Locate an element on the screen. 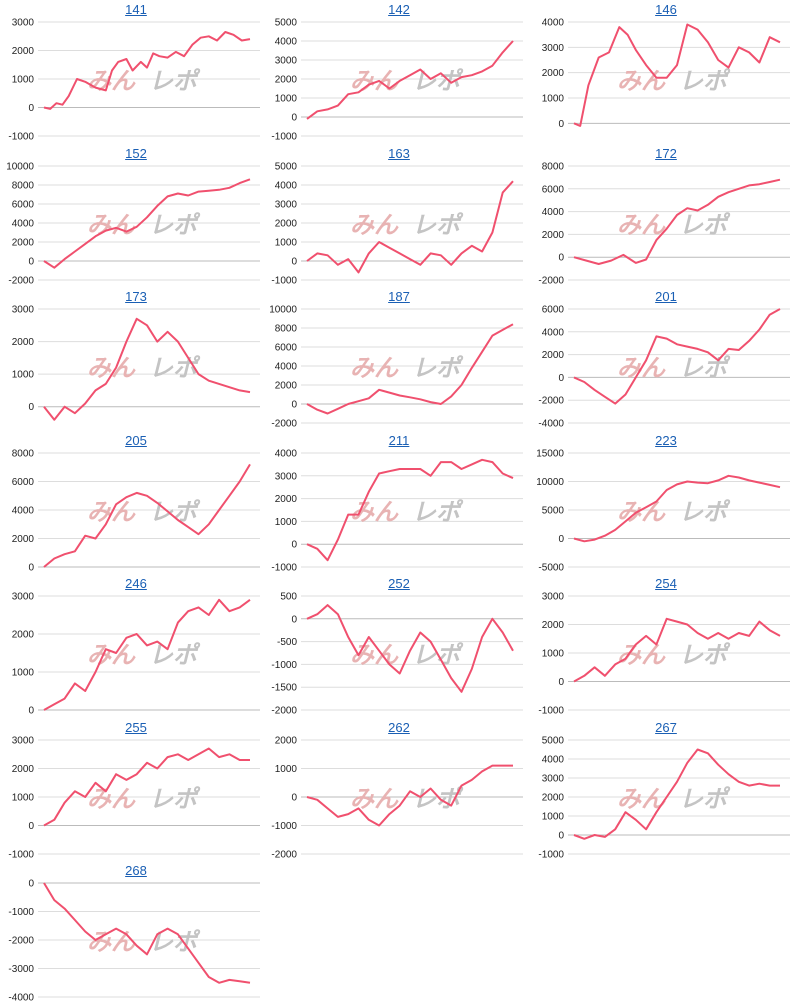 This screenshot has height=1008, width=800. chart-title-link: 211 is located at coordinates (399, 440).